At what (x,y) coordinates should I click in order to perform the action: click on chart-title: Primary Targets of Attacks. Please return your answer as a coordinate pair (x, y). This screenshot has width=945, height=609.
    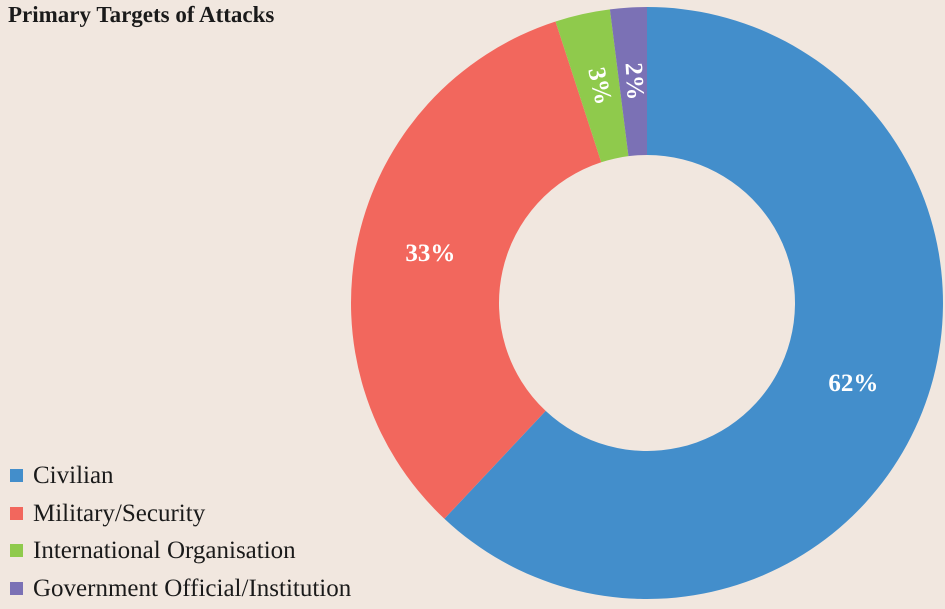
    Looking at the image, I should click on (141, 15).